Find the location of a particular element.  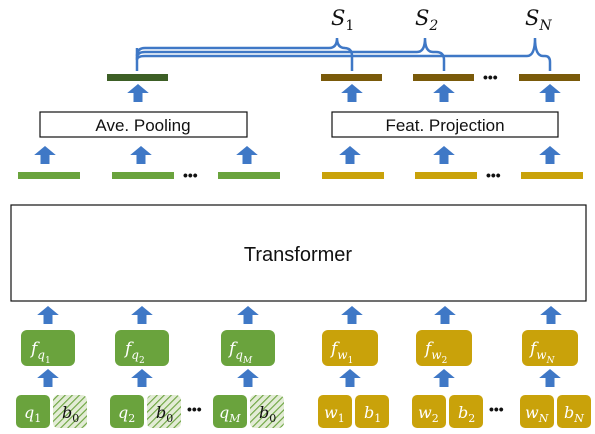

word-token-n: wN bN is located at coordinates (555, 411).